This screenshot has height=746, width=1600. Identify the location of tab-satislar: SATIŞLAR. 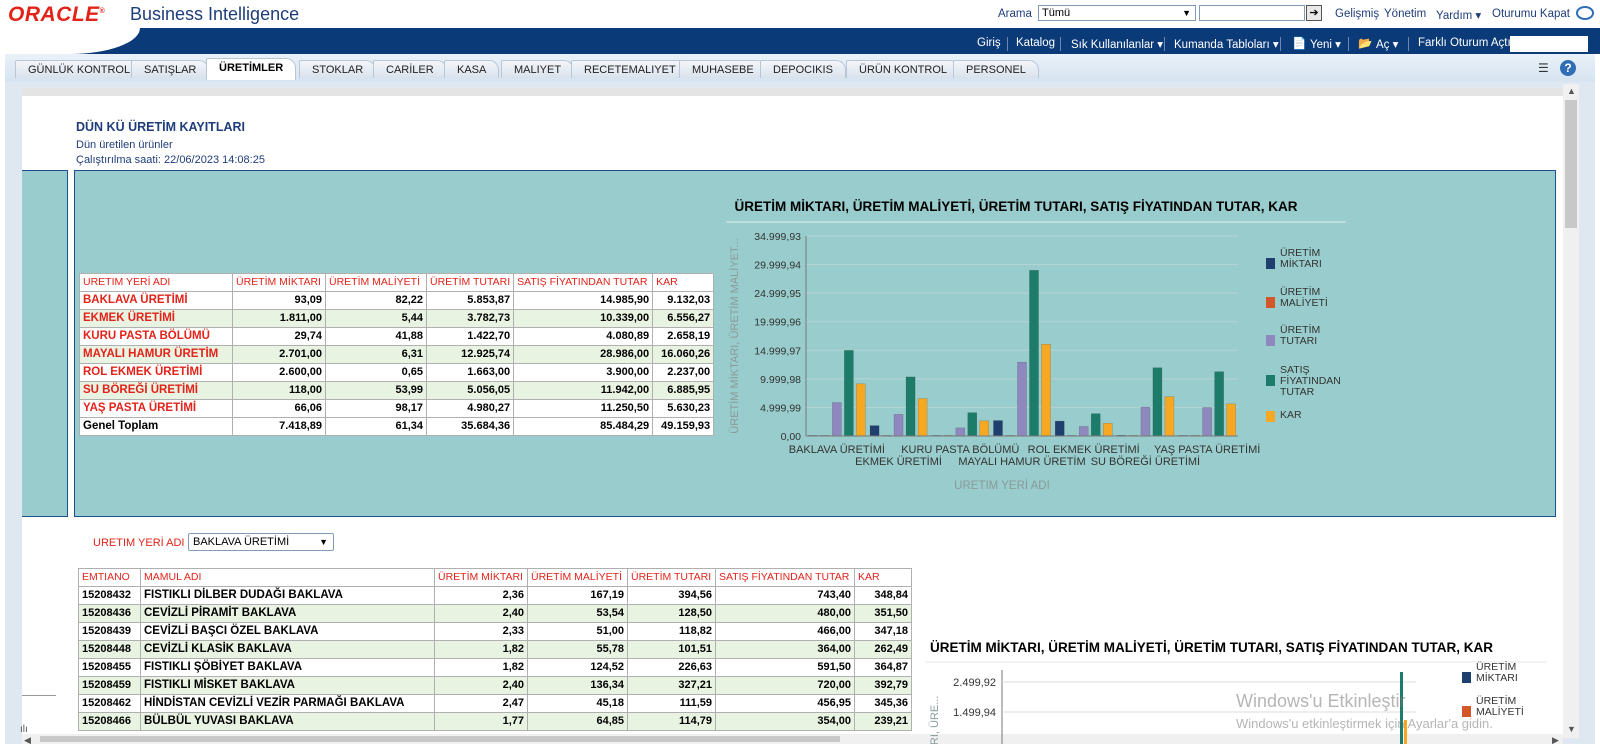
(170, 69).